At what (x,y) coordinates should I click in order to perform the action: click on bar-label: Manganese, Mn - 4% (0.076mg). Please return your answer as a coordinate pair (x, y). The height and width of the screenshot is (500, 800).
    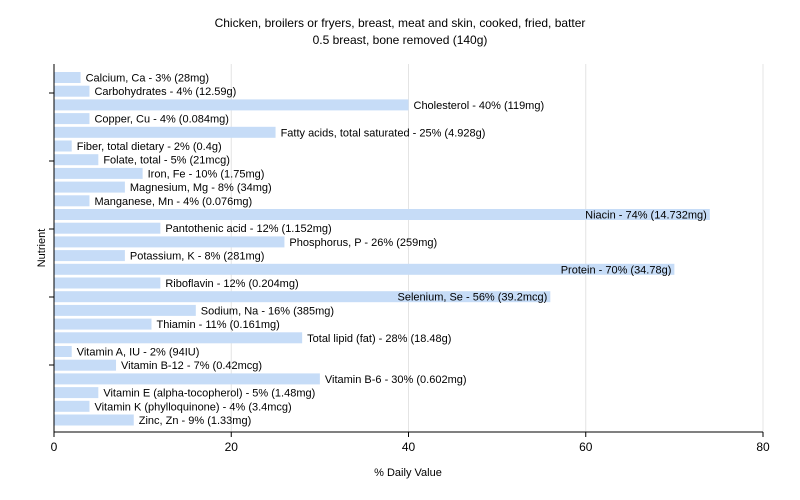
    Looking at the image, I should click on (173, 202).